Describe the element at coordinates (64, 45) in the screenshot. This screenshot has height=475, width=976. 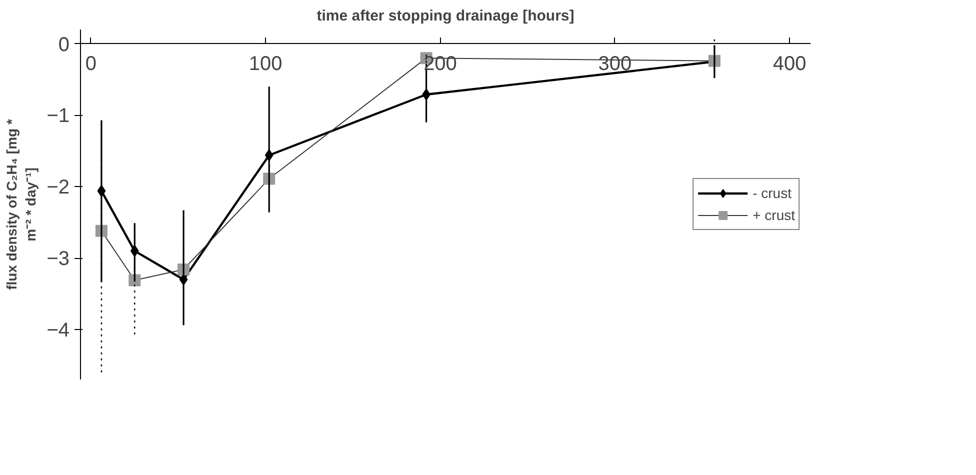
I see `y-tick-label: 0` at that location.